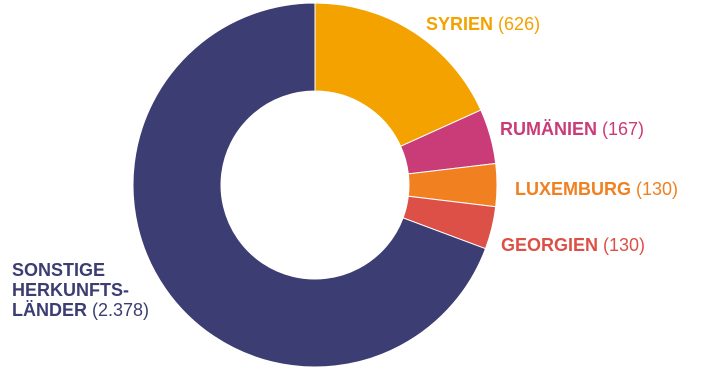  Describe the element at coordinates (519, 24) in the screenshot. I see `slice-value-syrien: (626)` at that location.